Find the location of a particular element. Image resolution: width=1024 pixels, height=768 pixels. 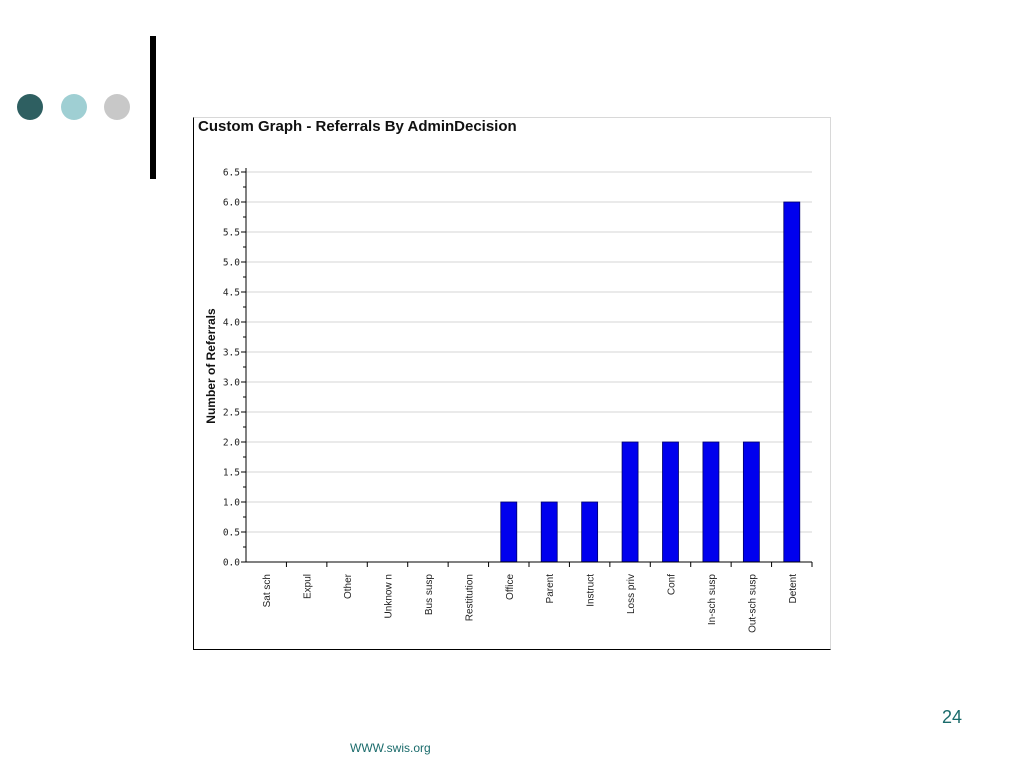

y-tick-label: 2.0 is located at coordinates (231, 443).